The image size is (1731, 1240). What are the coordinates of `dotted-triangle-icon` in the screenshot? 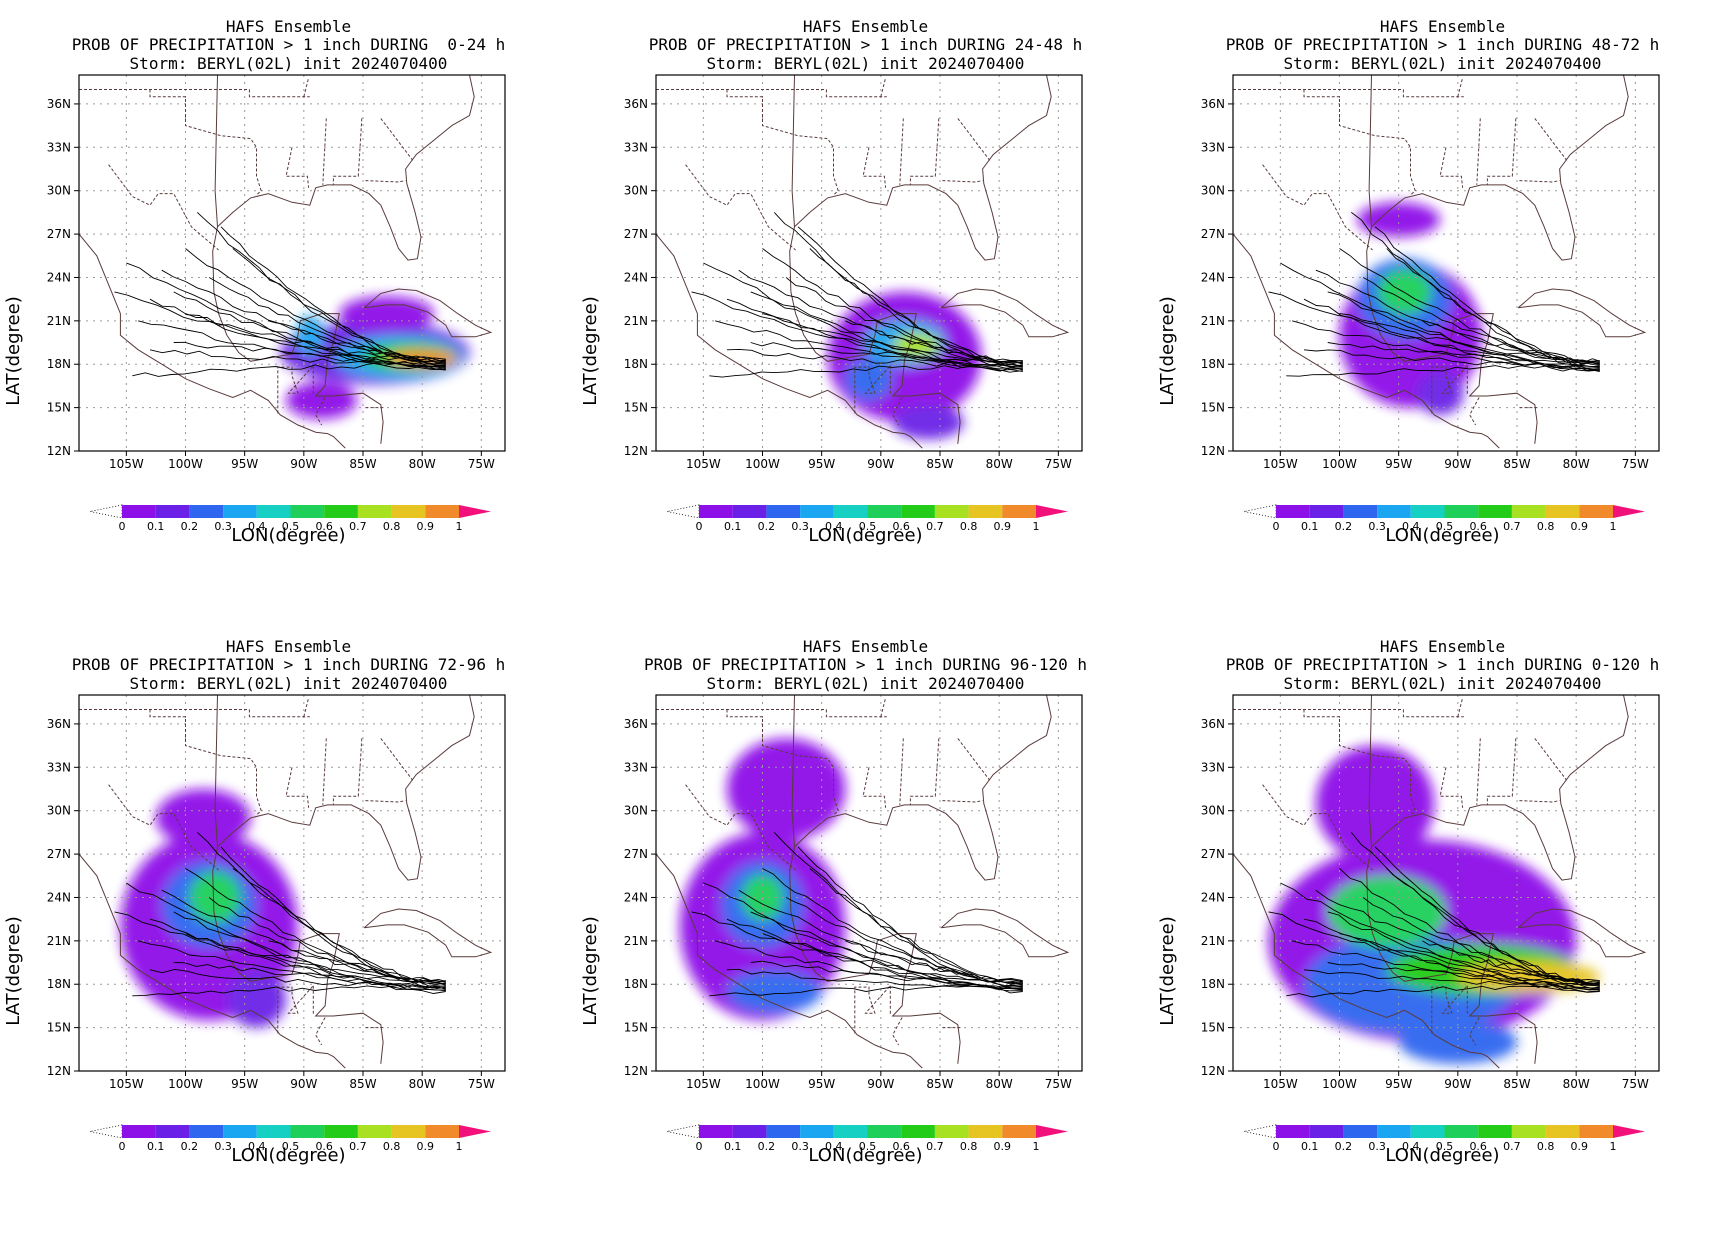 It's located at (106, 511).